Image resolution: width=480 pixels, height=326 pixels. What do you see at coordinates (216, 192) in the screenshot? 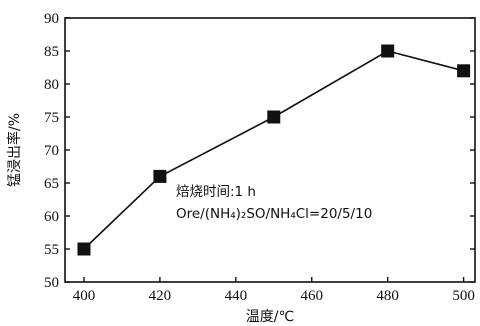
I see `annotation-roasting-time: 焙烧时间:1 h` at bounding box center [216, 192].